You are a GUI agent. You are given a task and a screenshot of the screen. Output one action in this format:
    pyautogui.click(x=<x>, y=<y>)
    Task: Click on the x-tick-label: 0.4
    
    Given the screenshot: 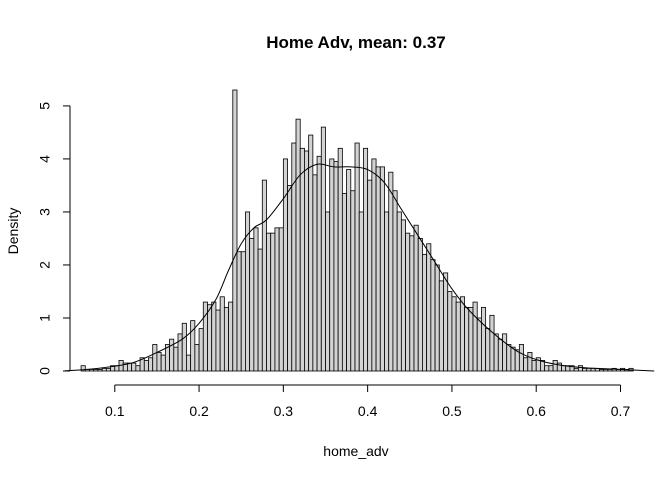 What is the action you would take?
    pyautogui.click(x=368, y=411)
    